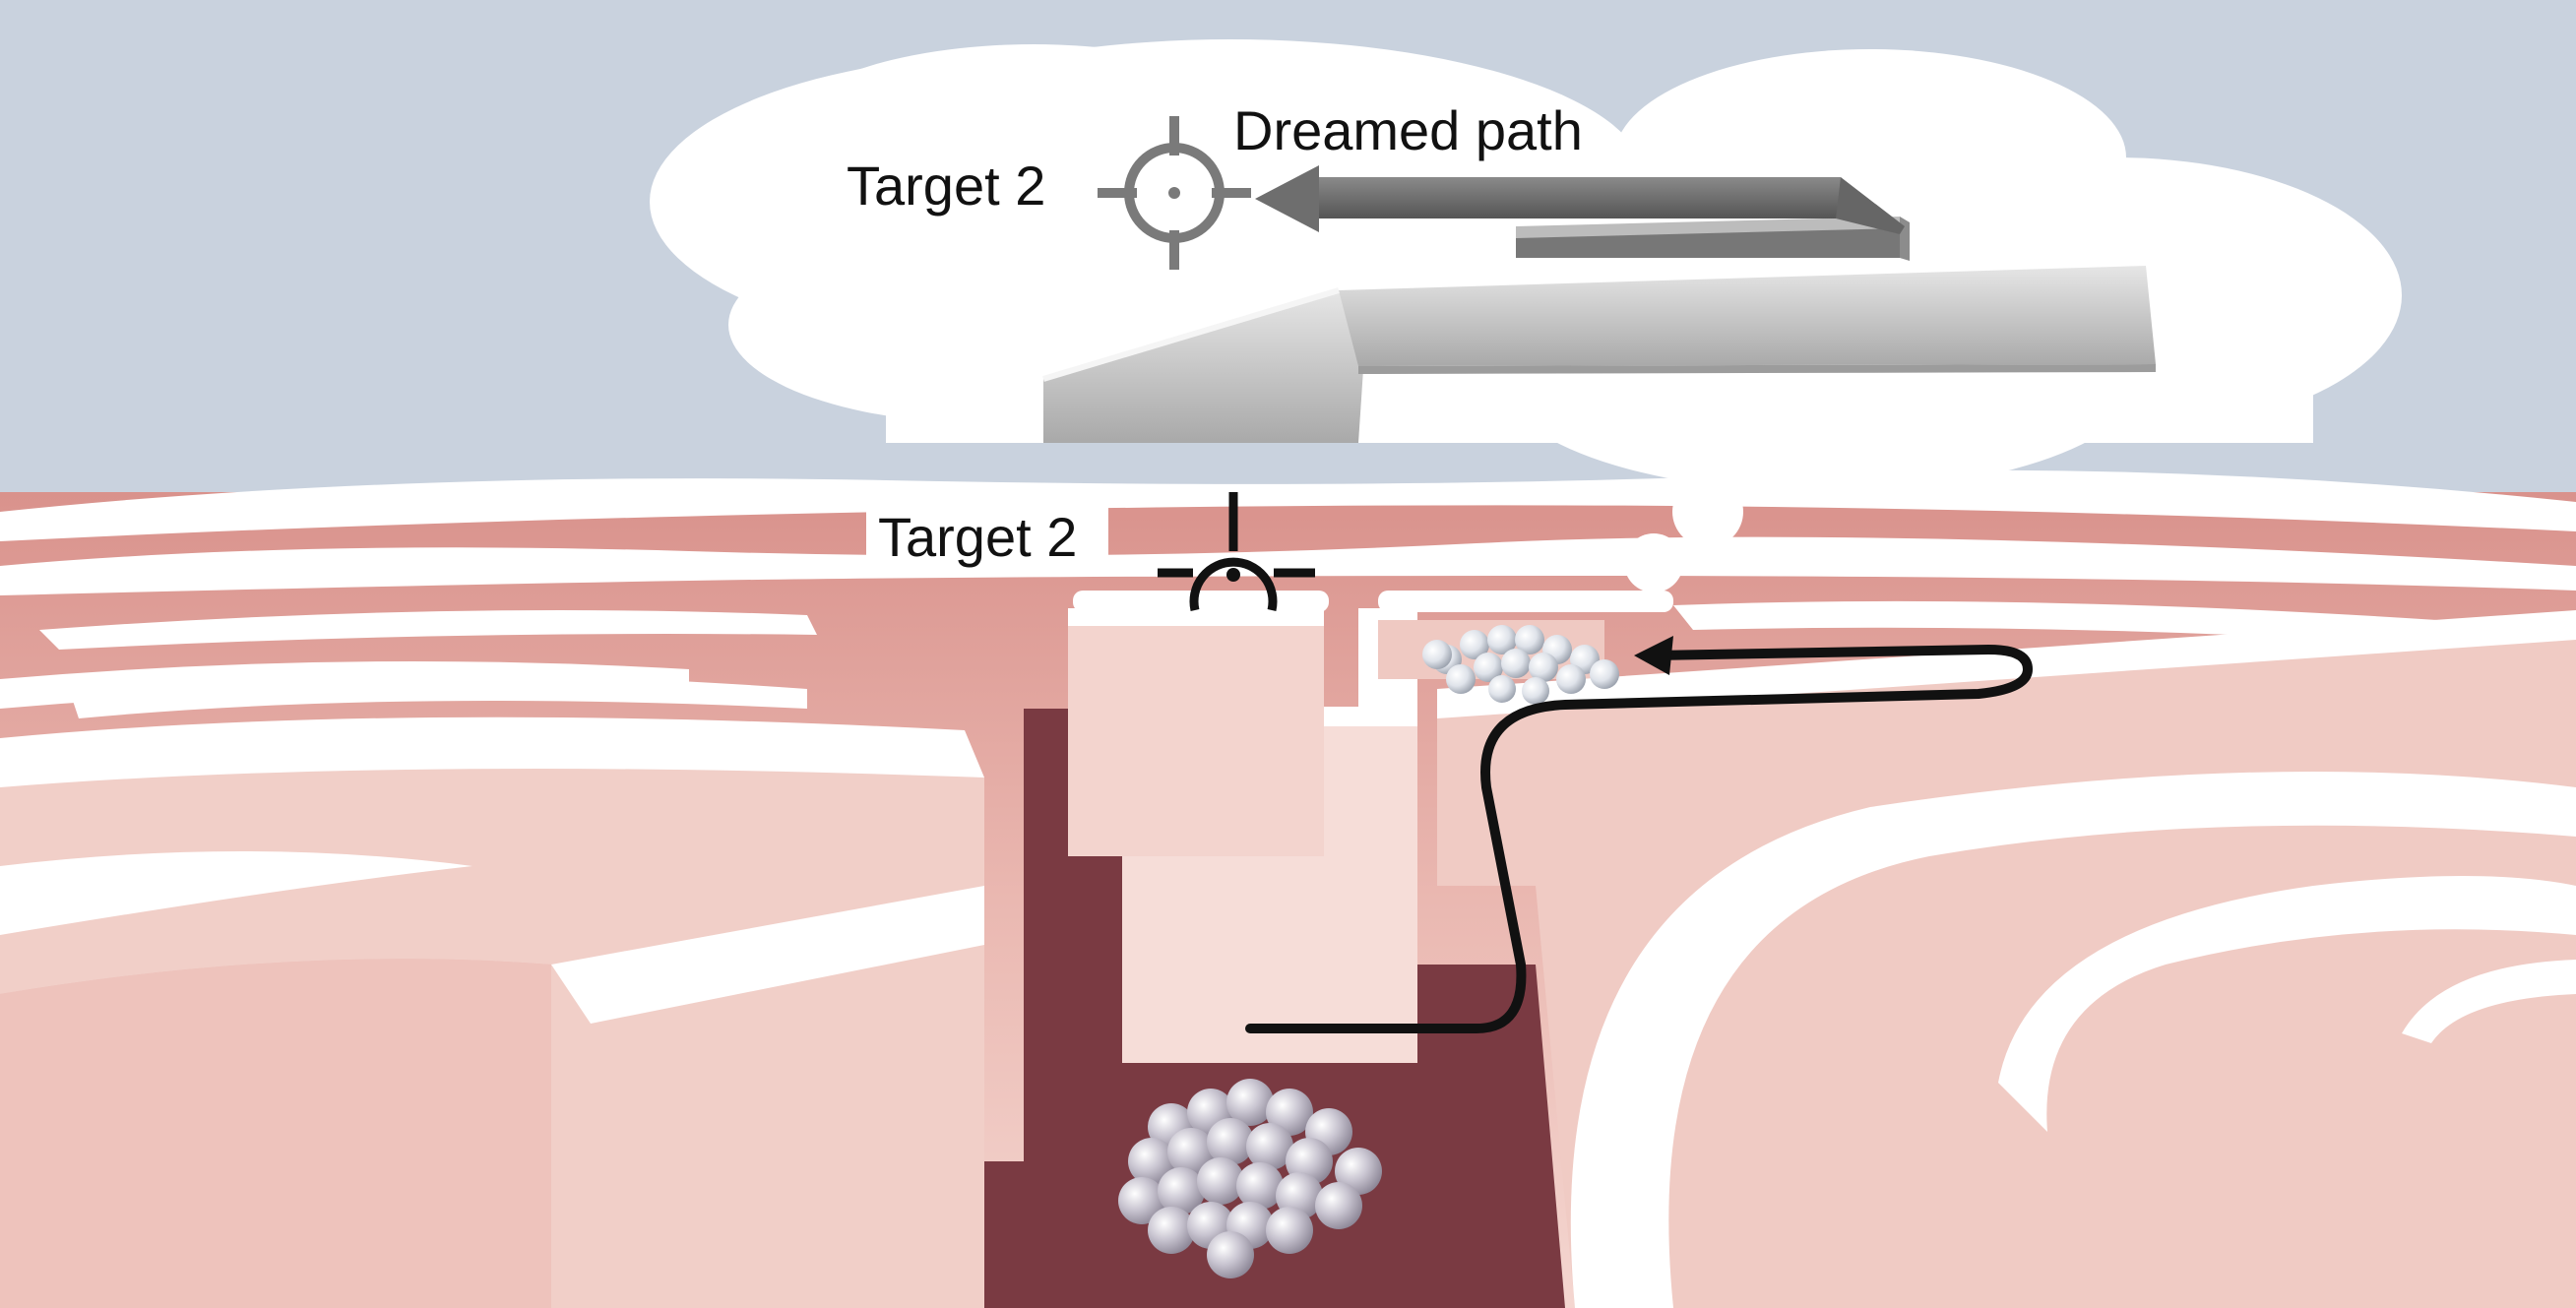 The width and height of the screenshot is (2576, 1308). Describe the element at coordinates (1580, 199) in the screenshot. I see `dreamed-path-arrow` at that location.